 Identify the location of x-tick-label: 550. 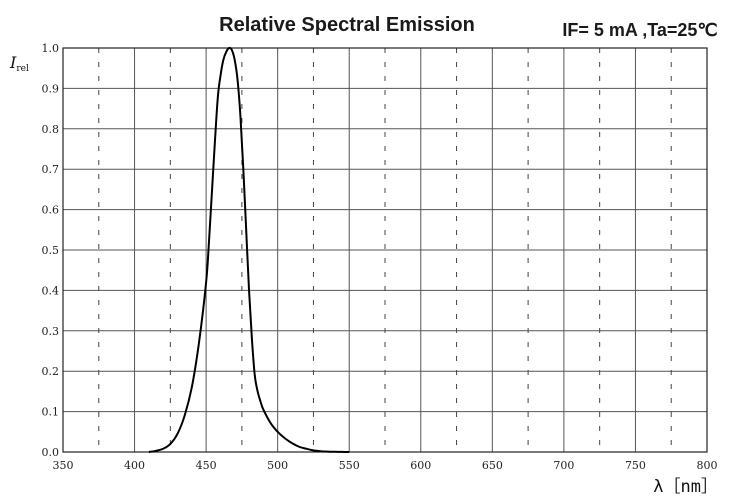
(349, 465).